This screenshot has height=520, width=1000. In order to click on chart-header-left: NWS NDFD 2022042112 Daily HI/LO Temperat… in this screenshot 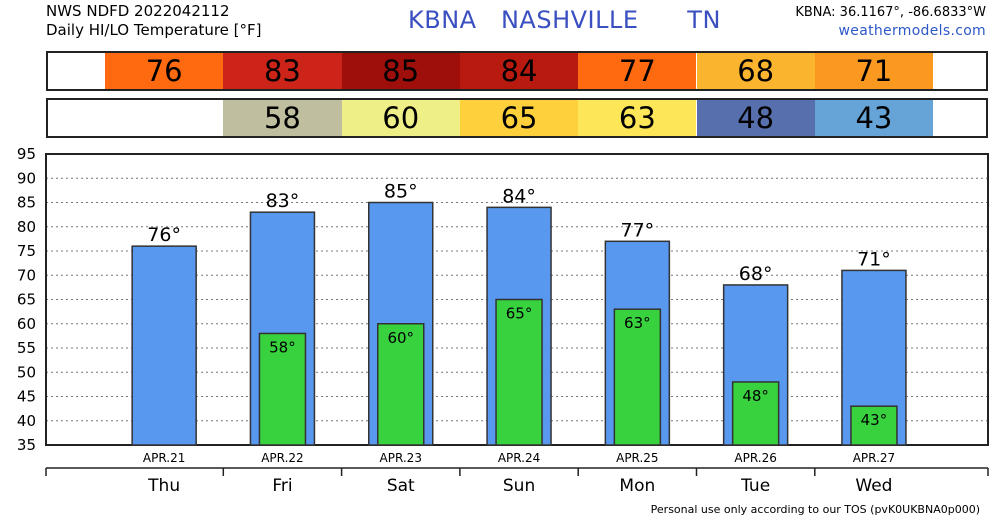, I will do `click(154, 21)`.